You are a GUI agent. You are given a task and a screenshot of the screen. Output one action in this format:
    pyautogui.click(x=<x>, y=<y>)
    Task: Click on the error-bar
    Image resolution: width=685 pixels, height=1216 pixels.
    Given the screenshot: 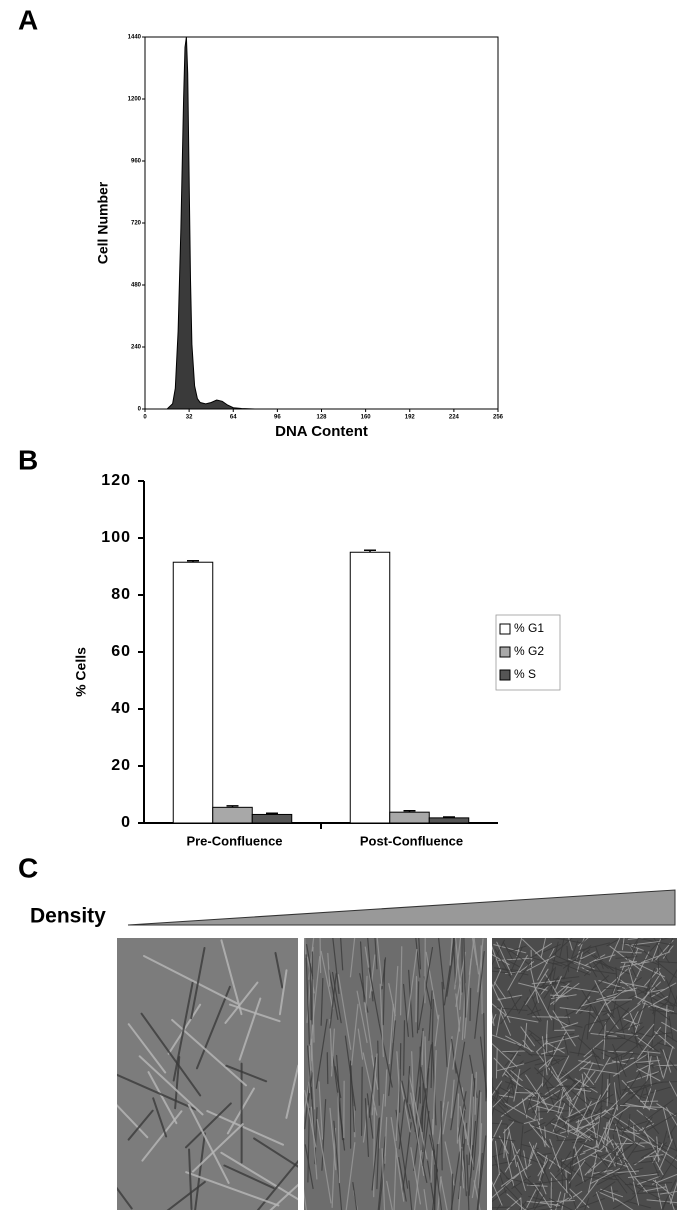 What is the action you would take?
    pyautogui.click(x=409, y=811)
    